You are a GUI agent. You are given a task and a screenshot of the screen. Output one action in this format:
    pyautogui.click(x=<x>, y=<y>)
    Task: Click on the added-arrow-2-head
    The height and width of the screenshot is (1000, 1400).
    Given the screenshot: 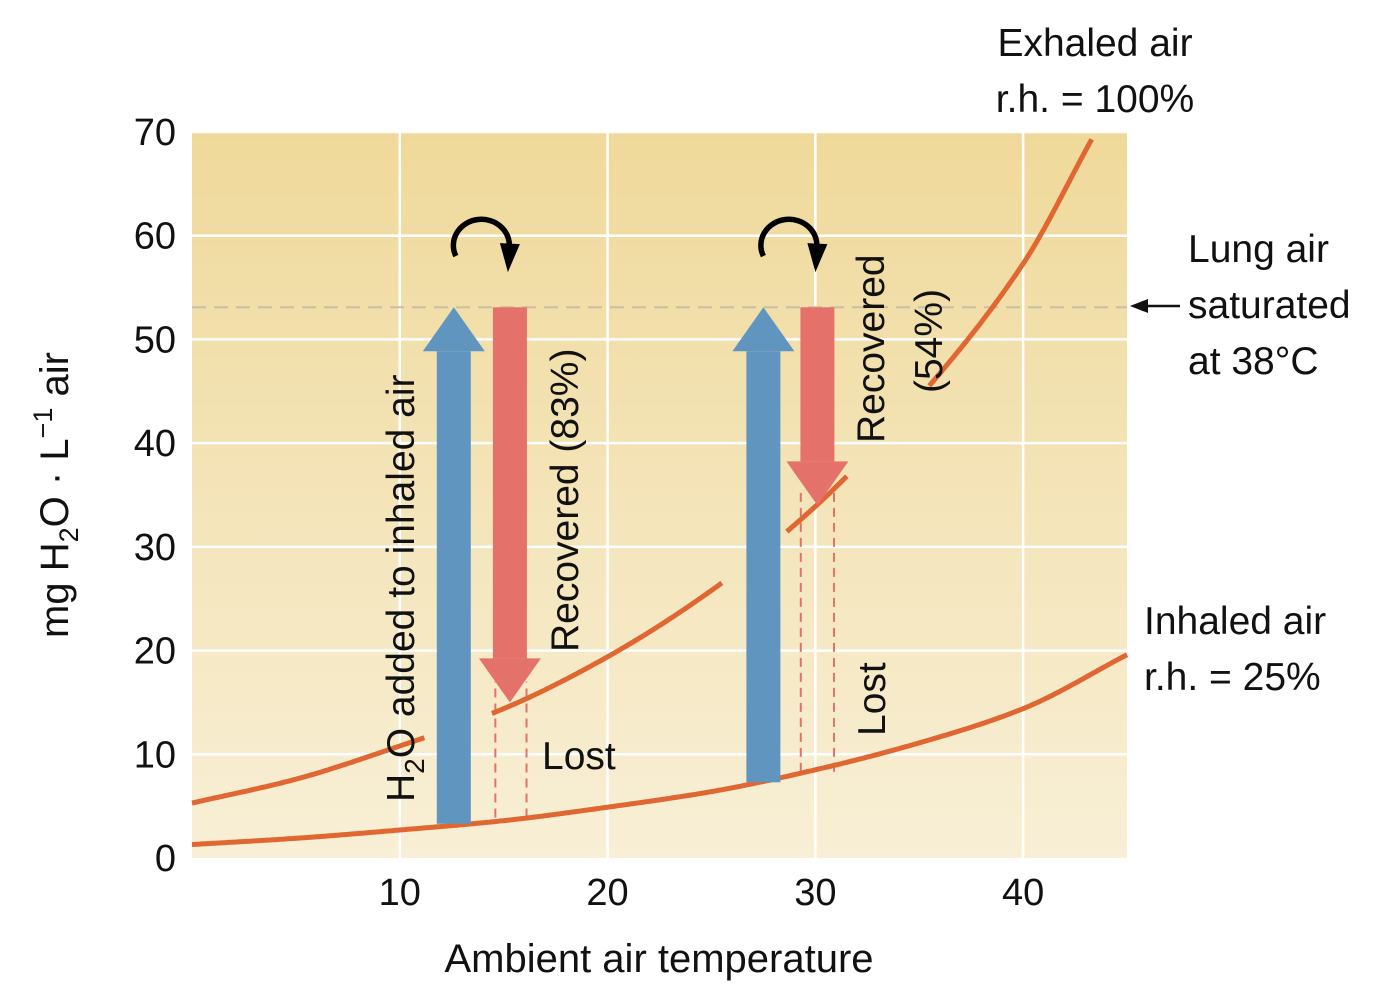 What is the action you would take?
    pyautogui.click(x=763, y=329)
    